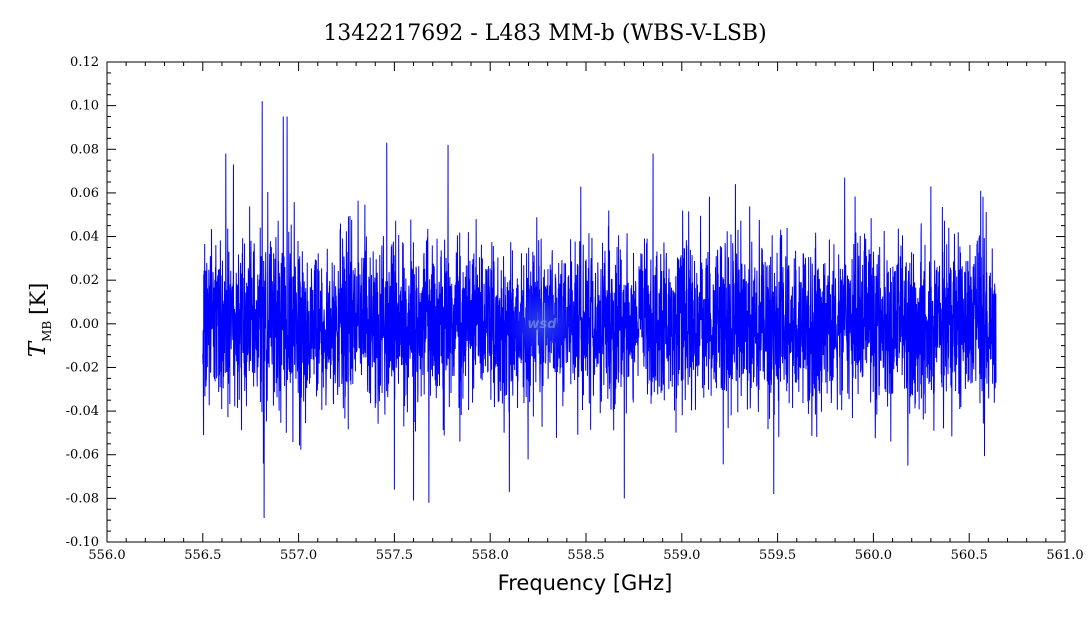 The height and width of the screenshot is (618, 1090). Describe the element at coordinates (1064, 555) in the screenshot. I see `x-tick-label: 561.0` at that location.